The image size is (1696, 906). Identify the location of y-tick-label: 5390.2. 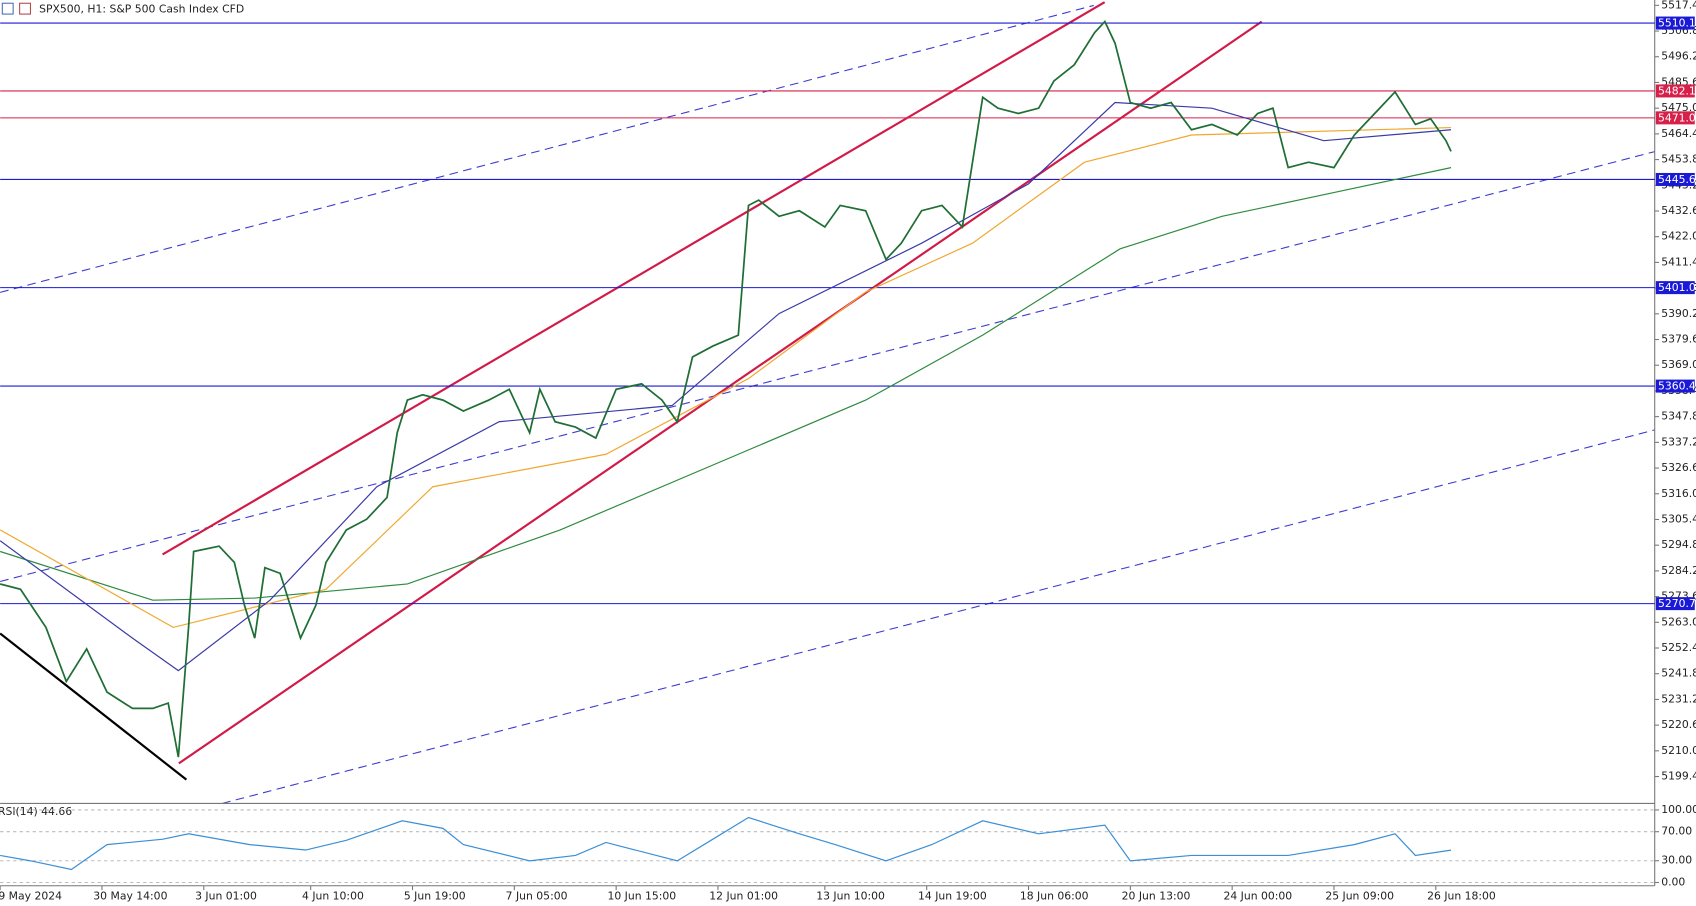
(1678, 313).